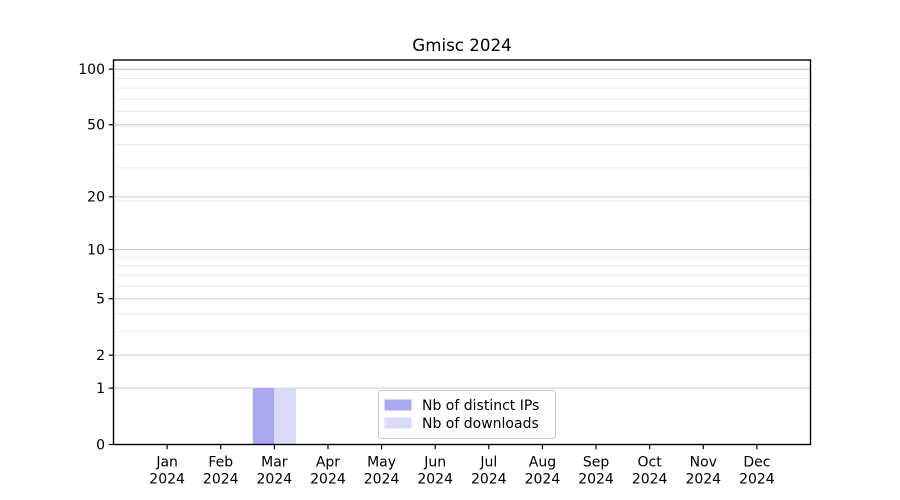 Image resolution: width=900 pixels, height=500 pixels. I want to click on y-tick-label: 20, so click(96, 198).